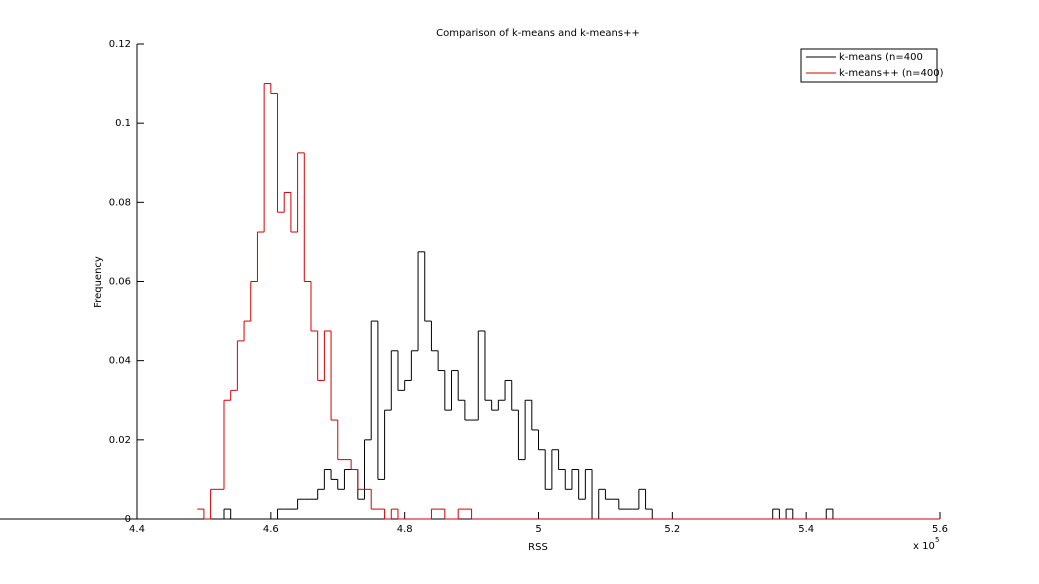  I want to click on x-tick-label: 5.6, so click(940, 529).